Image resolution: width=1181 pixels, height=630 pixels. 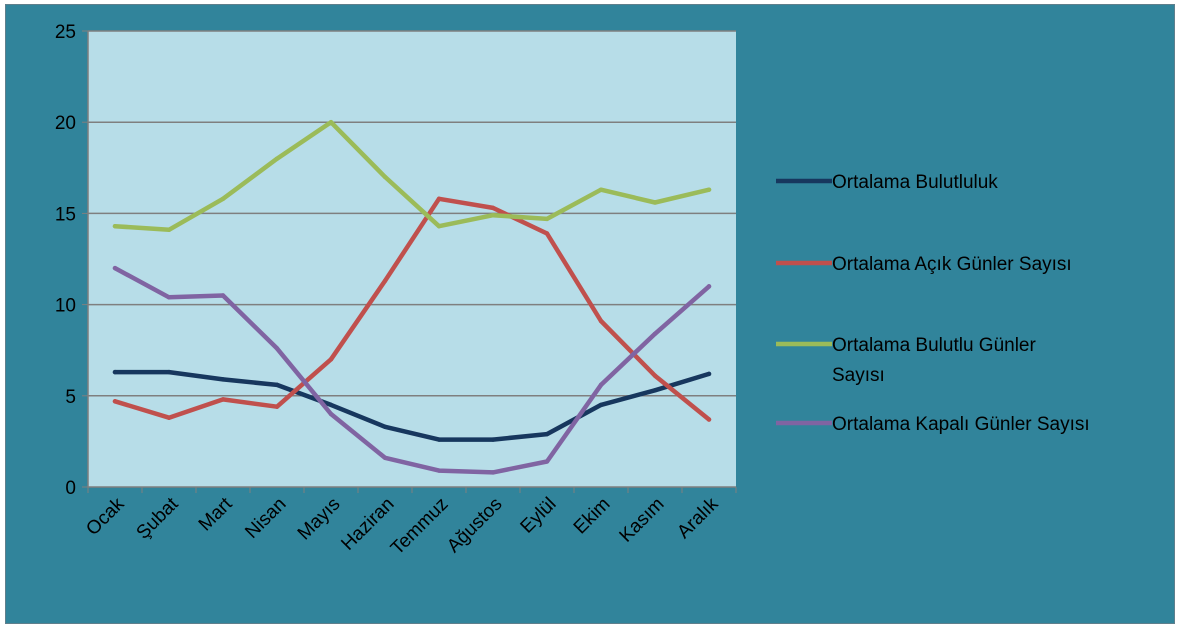 What do you see at coordinates (216, 514) in the screenshot?
I see `x-tick-label: Mart` at bounding box center [216, 514].